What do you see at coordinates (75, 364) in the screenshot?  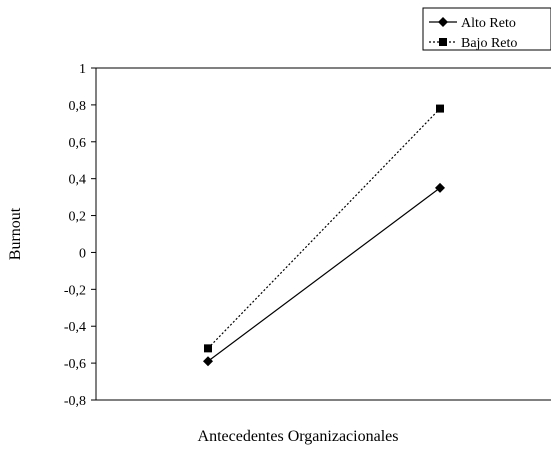 I see `y-tick-label: -0,6` at bounding box center [75, 364].